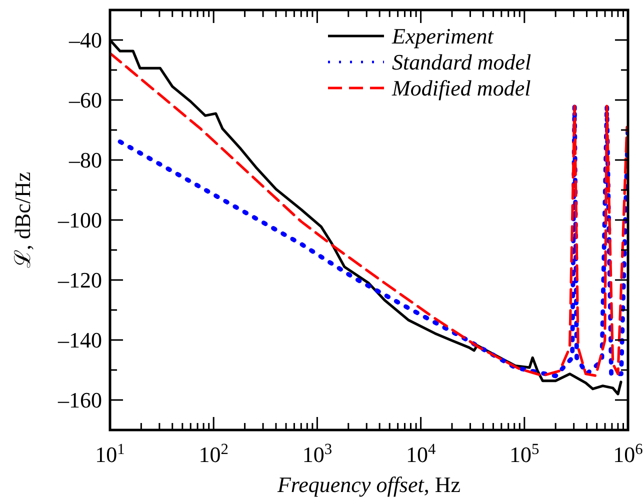  What do you see at coordinates (85, 100) in the screenshot?
I see `y-tick-label: –60` at bounding box center [85, 100].